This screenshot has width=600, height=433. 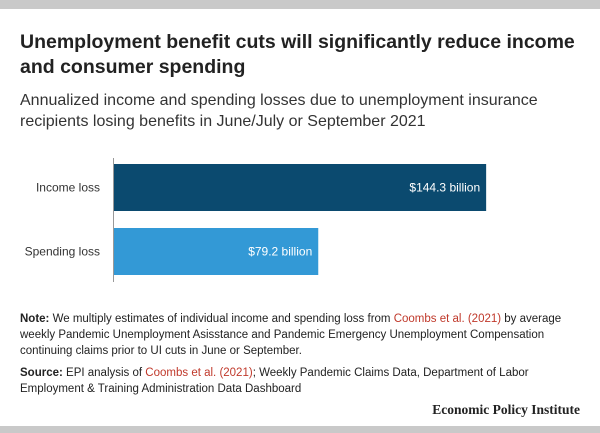 I want to click on bar-value-label: $79.2 billion, so click(x=280, y=252).